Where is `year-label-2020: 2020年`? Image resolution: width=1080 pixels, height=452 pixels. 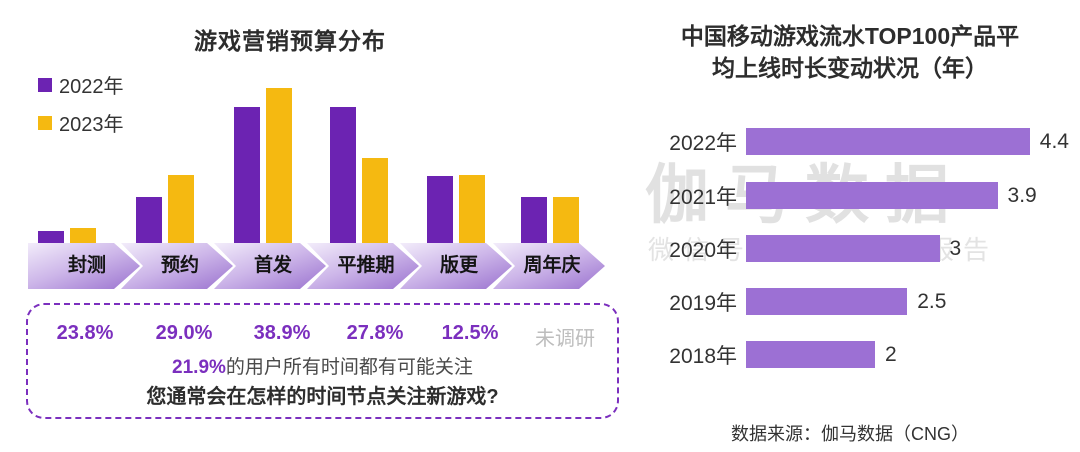
year-label-2020: 2020年 is located at coordinates (703, 250).